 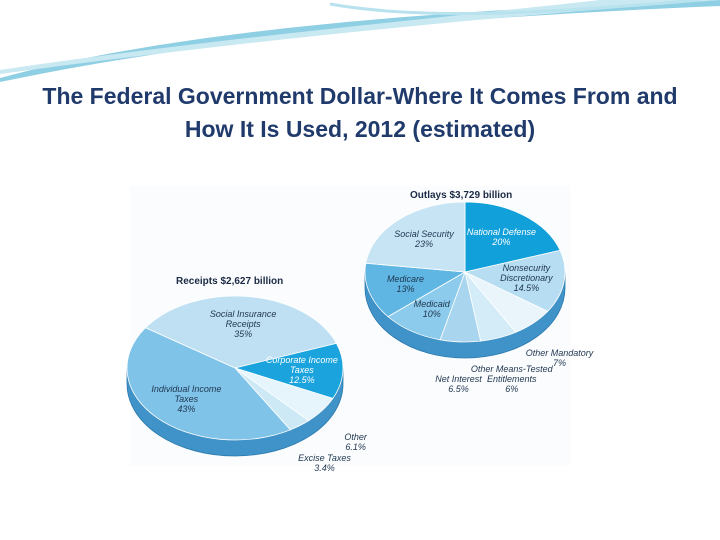 I want to click on slice-label: Other 6.1%, so click(x=356, y=442).